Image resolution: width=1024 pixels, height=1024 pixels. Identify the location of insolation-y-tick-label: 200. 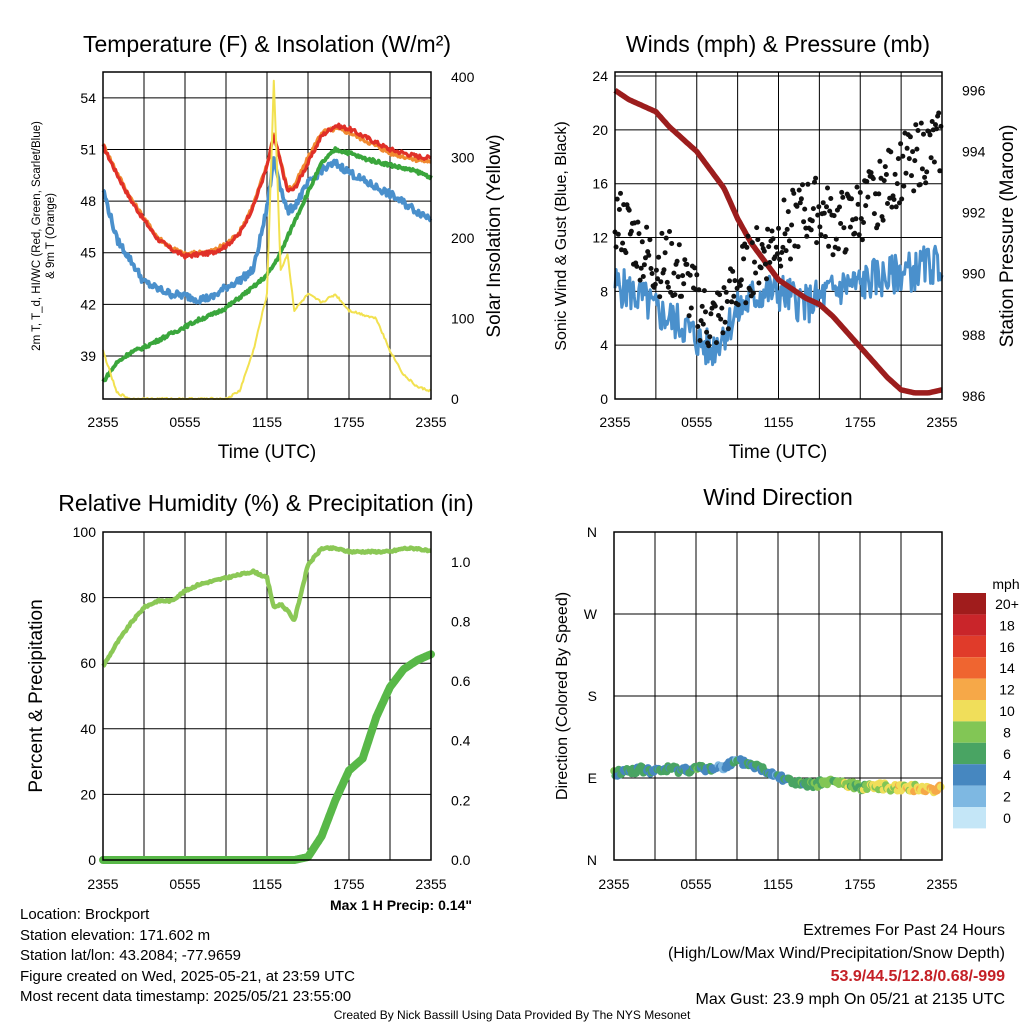
(463, 238).